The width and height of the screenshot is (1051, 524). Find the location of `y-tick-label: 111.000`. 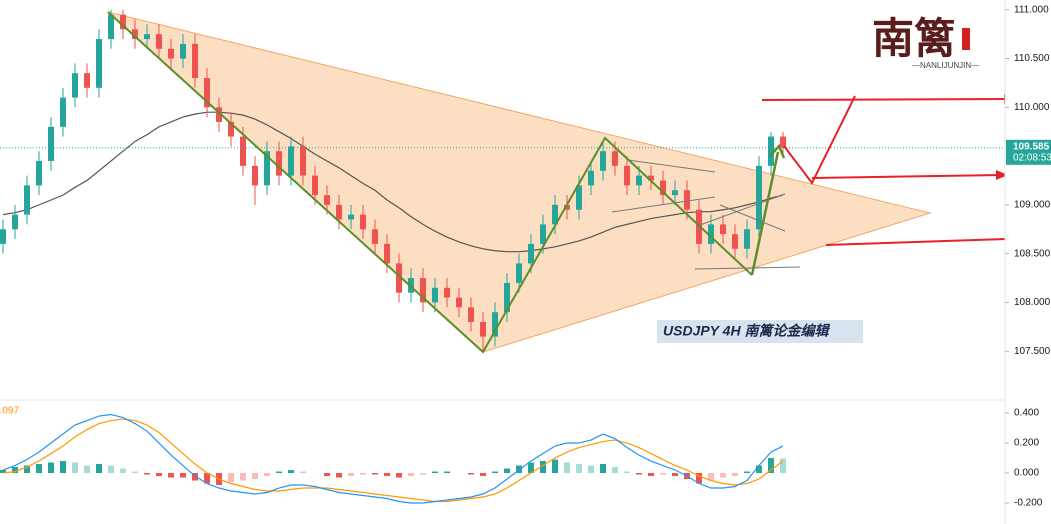

y-tick-label: 111.000 is located at coordinates (1031, 9).